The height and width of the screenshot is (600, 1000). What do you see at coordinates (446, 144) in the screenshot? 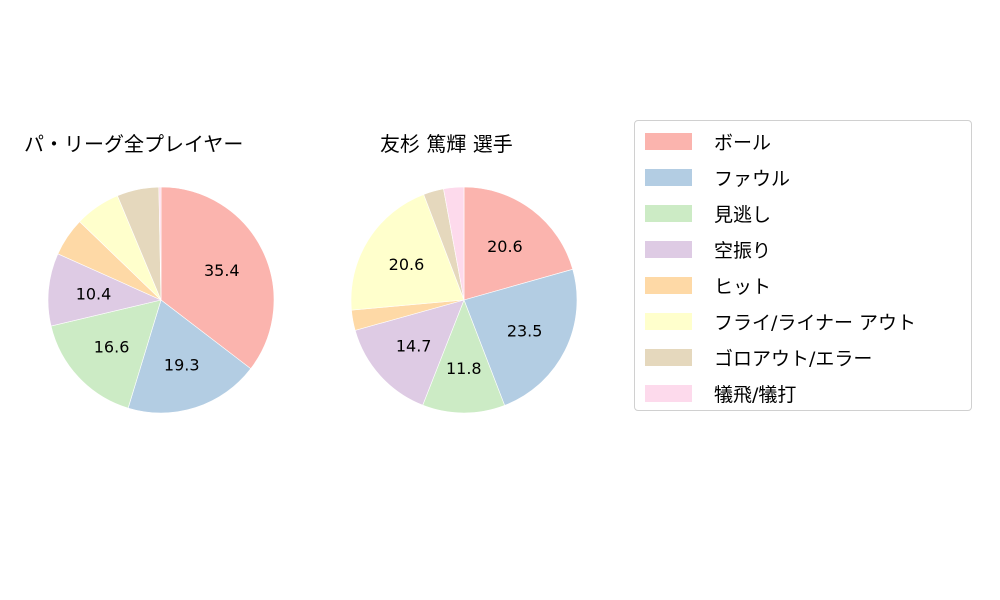
I see `right-chart-title: 友杉 篤輝 選手` at bounding box center [446, 144].